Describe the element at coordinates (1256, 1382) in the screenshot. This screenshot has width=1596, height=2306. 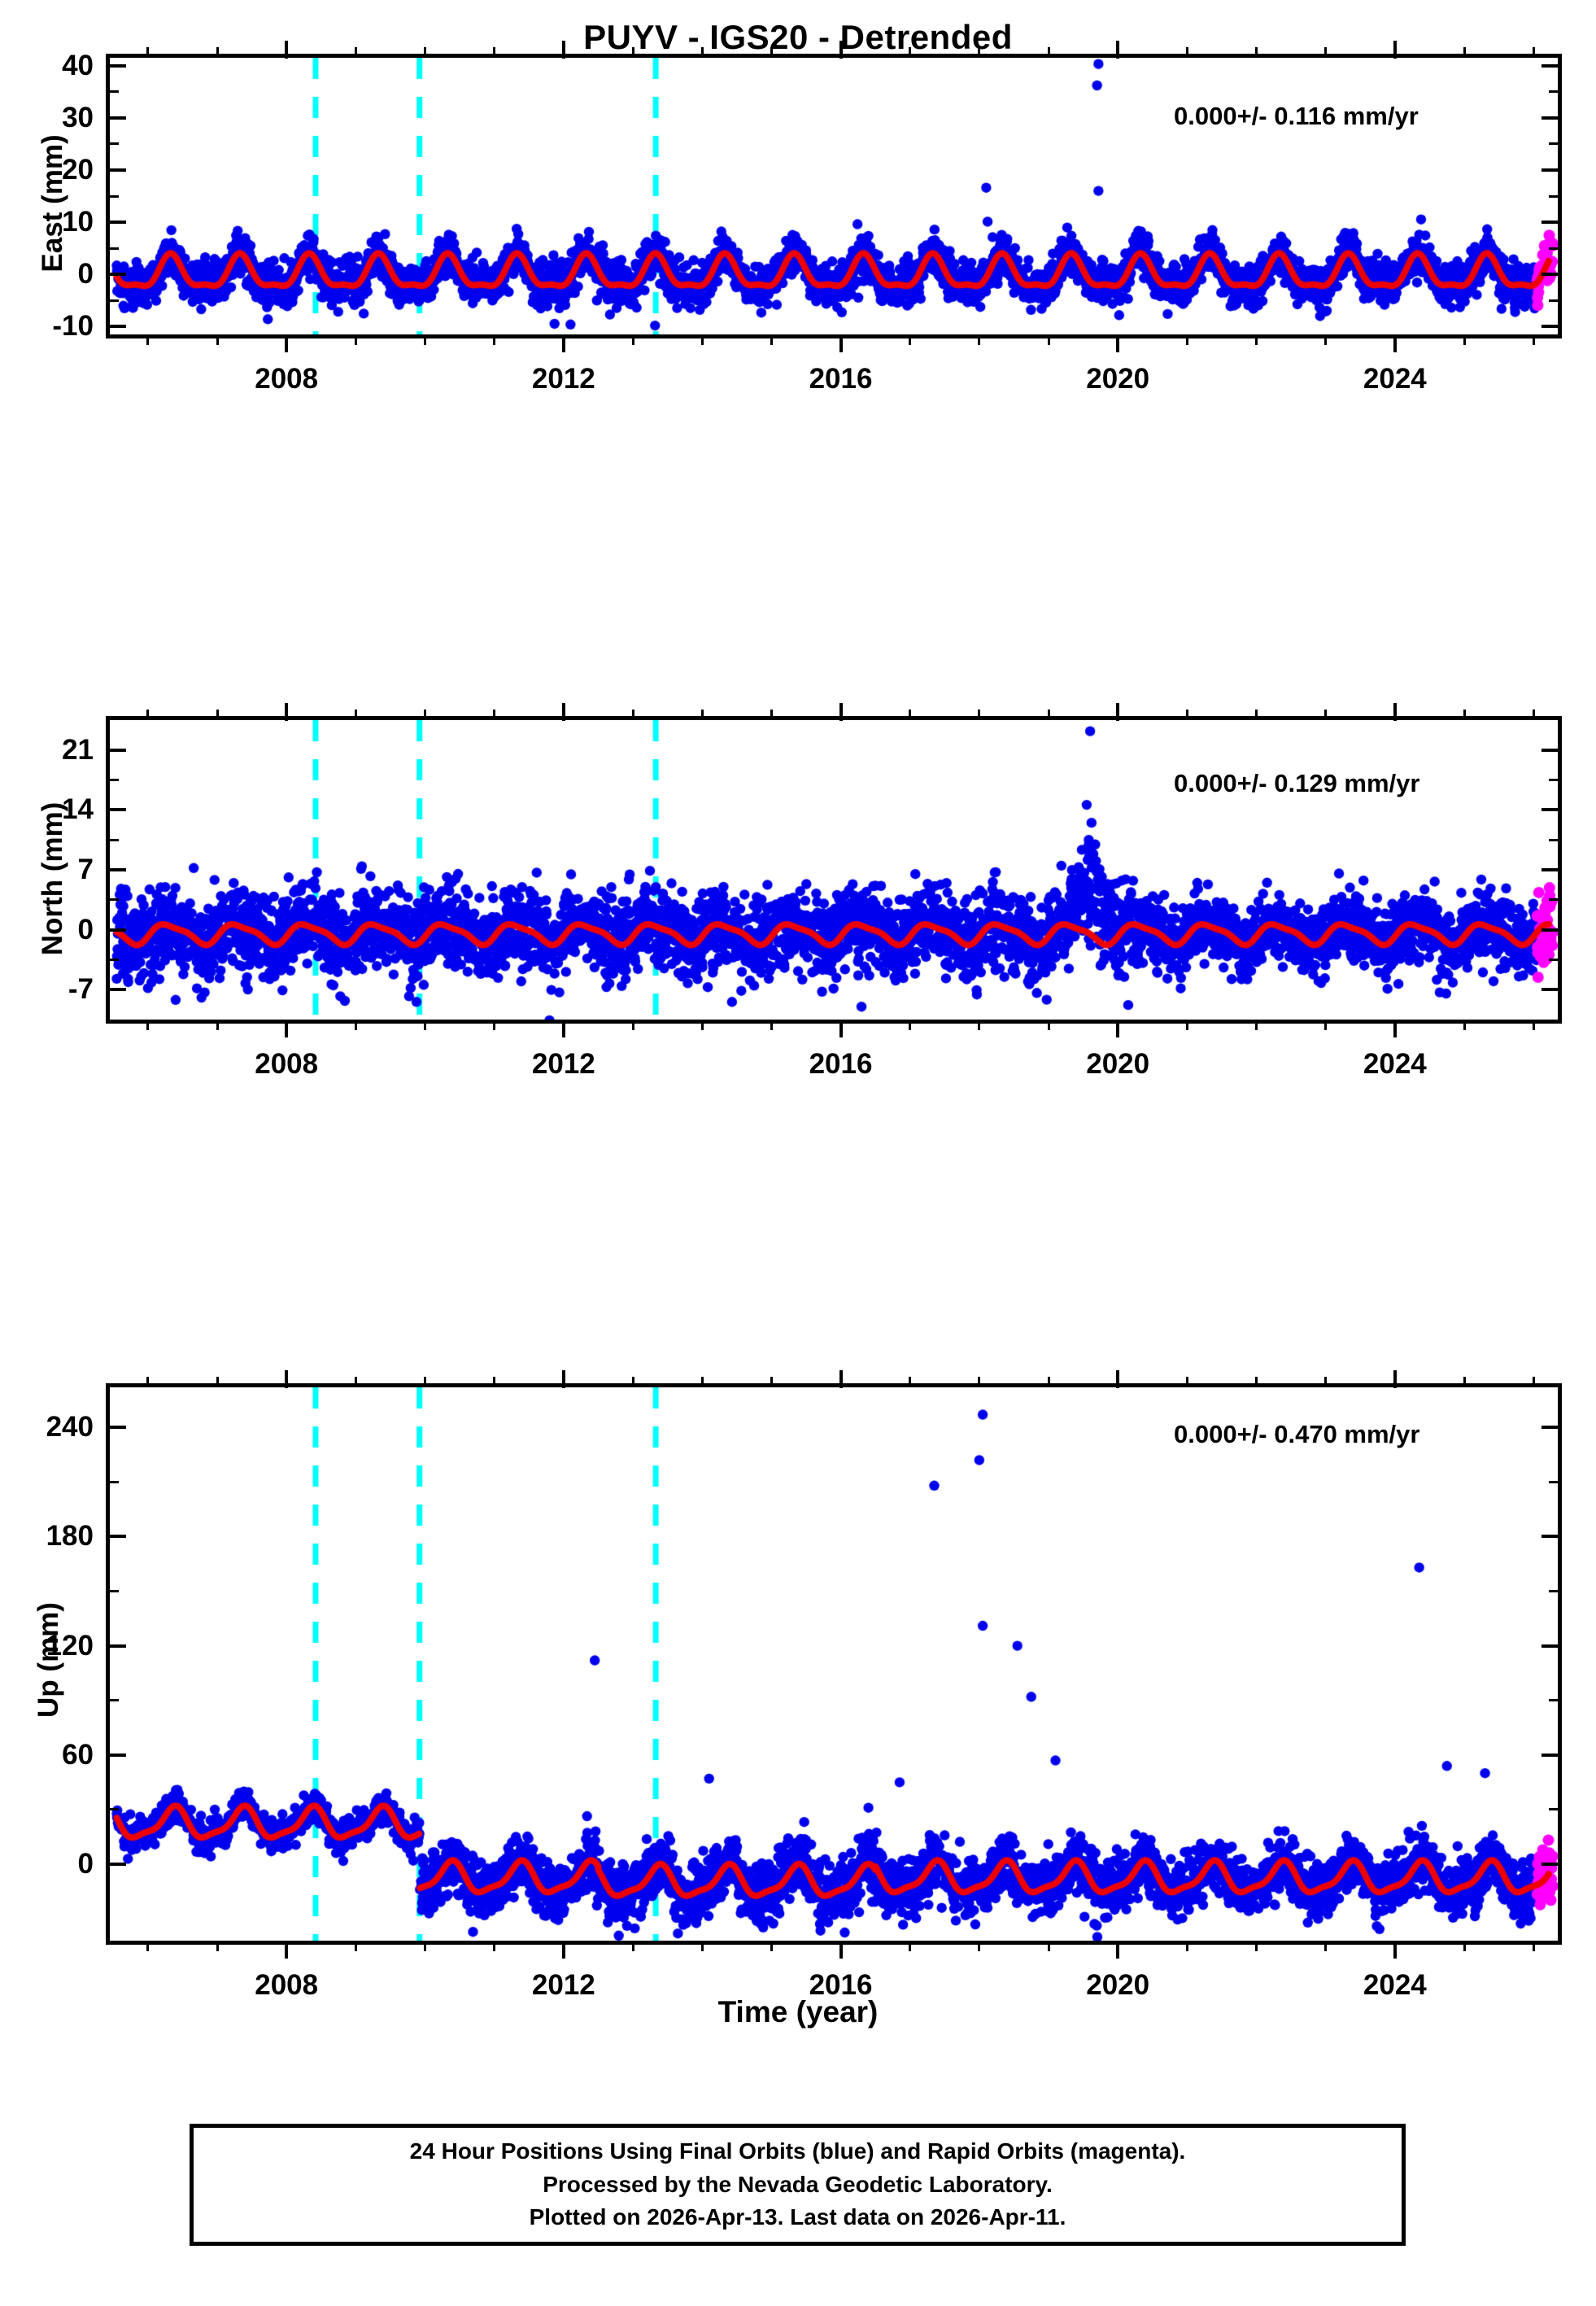
I see `up-x-minortick-t-2022` at that location.